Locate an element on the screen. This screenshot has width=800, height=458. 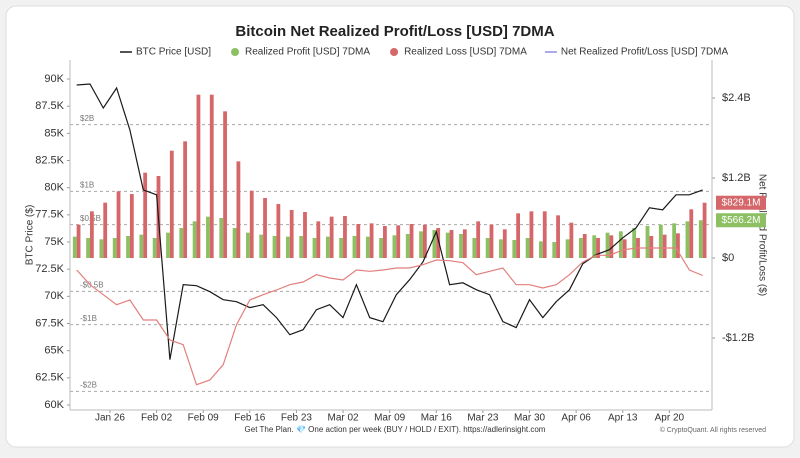
reference-label: -$0.5B is located at coordinates (92, 284).